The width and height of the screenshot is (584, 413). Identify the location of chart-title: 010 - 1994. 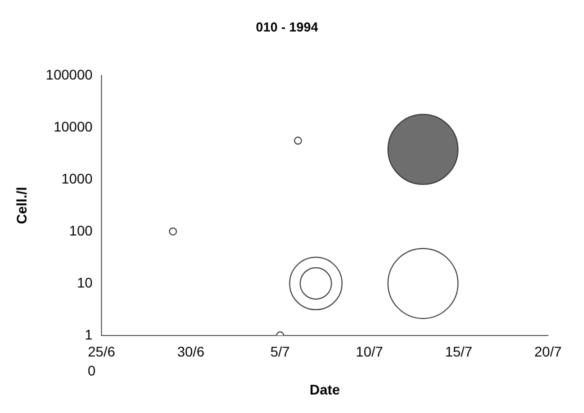
(287, 26).